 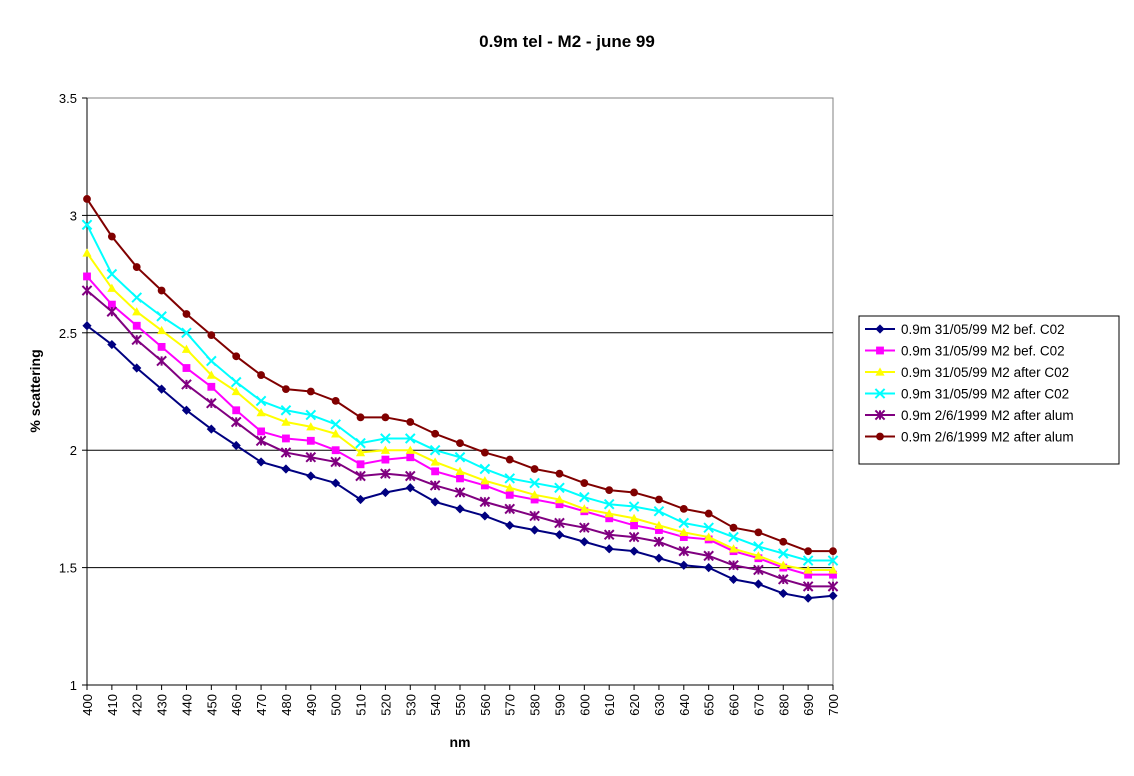 What do you see at coordinates (68, 568) in the screenshot?
I see `y-tick-label: 1.5` at bounding box center [68, 568].